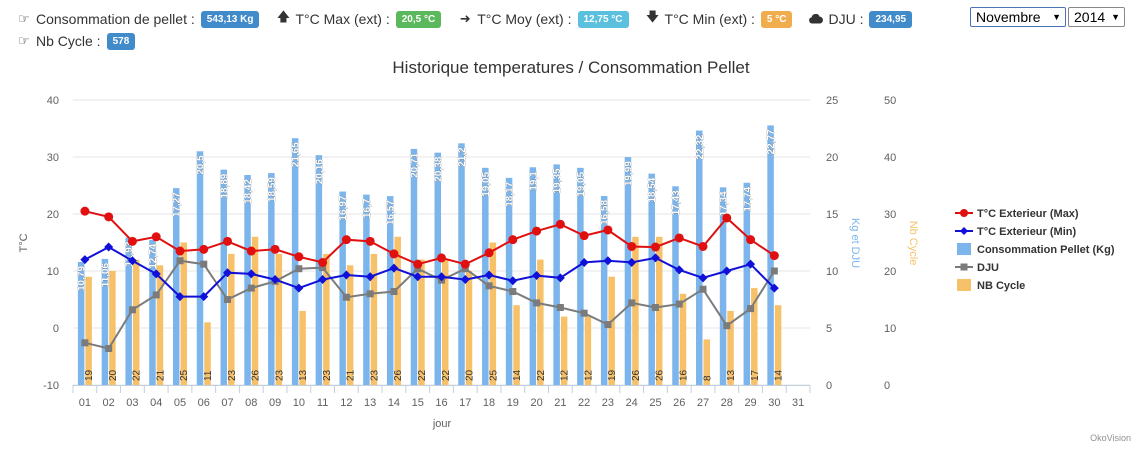  What do you see at coordinates (771, 141) in the screenshot?
I see `pellet-data-label: 22,77` at bounding box center [771, 141].